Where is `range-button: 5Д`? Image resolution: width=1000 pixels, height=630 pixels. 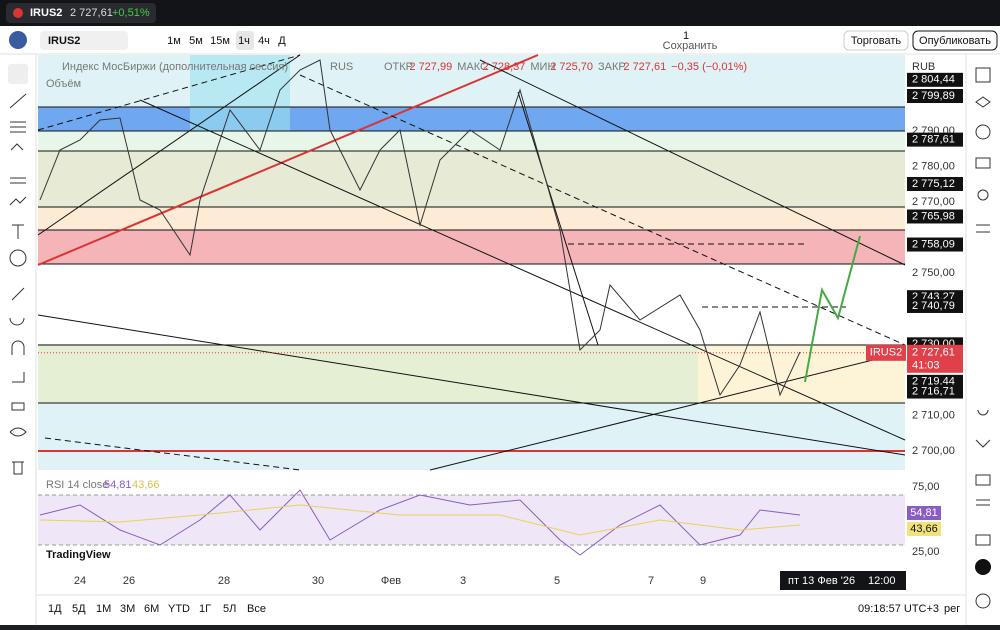
range-button: 5Д is located at coordinates (79, 609).